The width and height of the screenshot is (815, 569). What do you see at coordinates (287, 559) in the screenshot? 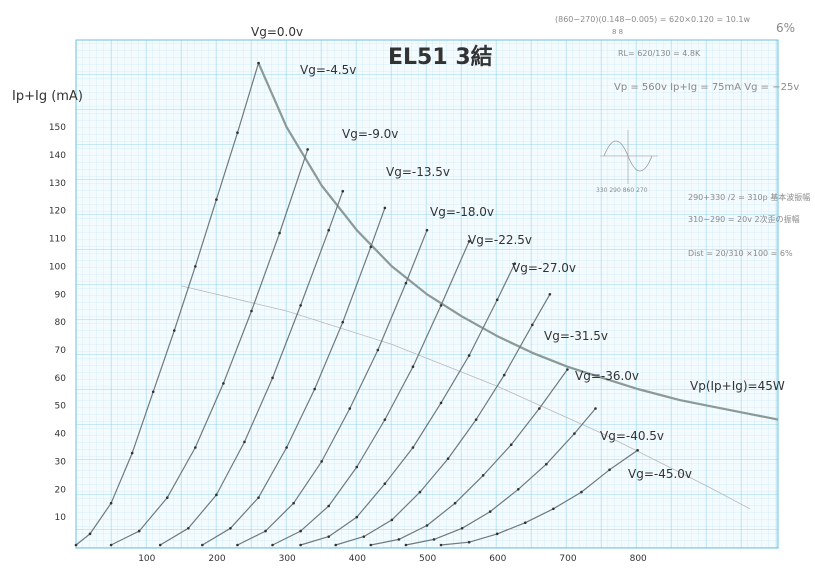
I see `x-tick-label: 300` at bounding box center [287, 559].